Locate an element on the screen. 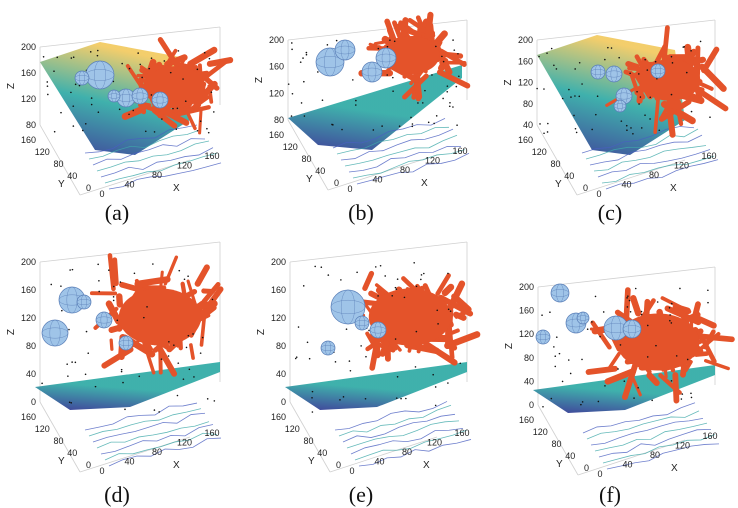 The width and height of the screenshot is (738, 508). panel-f-z-label: Z is located at coordinates (509, 346).